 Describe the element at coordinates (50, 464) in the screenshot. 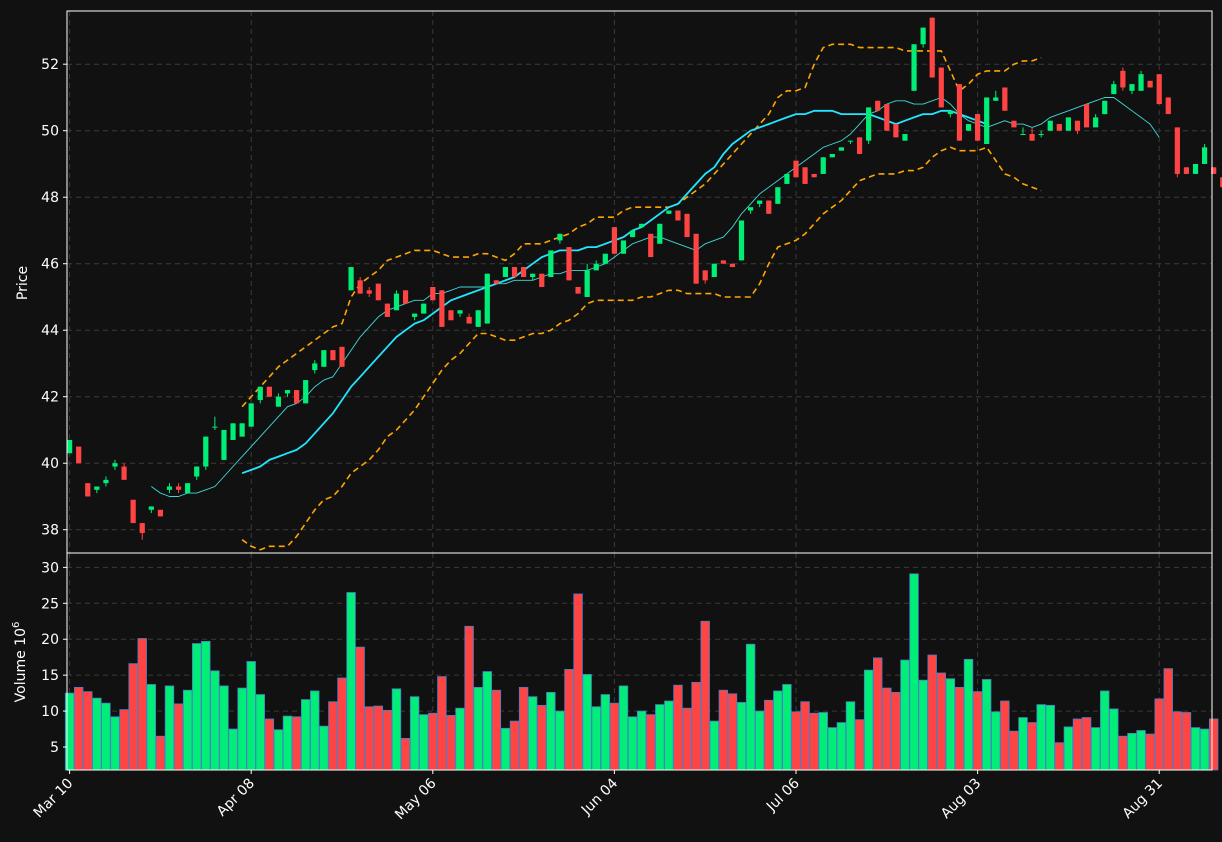

I see `price-tick-label: 40` at that location.